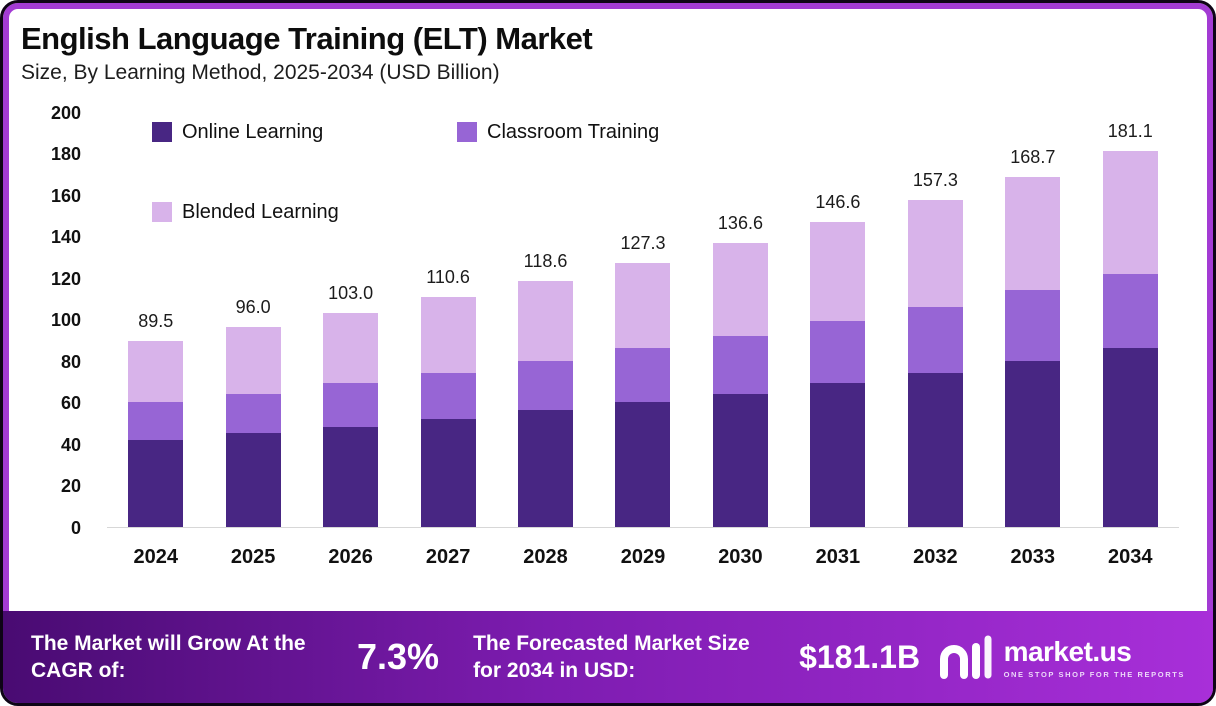 This screenshot has width=1216, height=706. I want to click on bar-column: 103.0, so click(350, 405).